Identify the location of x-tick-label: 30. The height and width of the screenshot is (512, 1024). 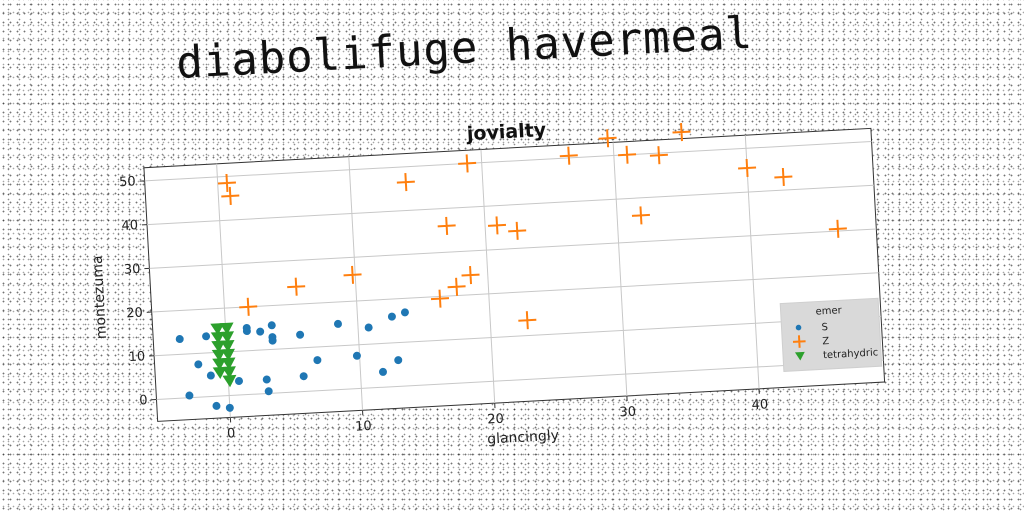
(627, 413).